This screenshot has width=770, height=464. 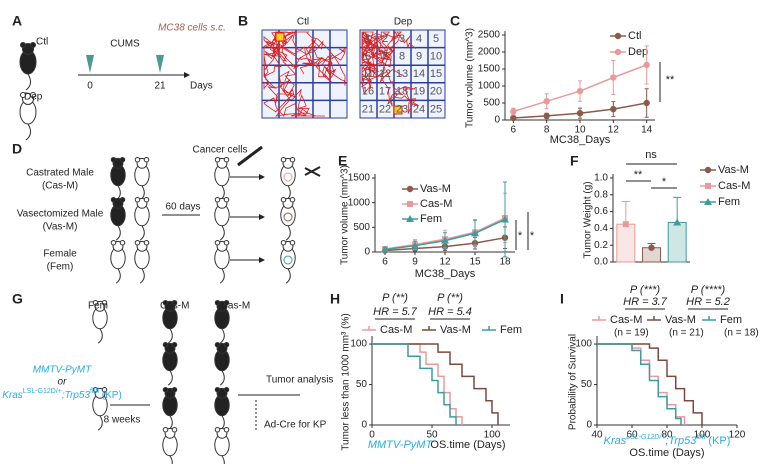 I want to click on zone-number: 12, so click(x=385, y=74).